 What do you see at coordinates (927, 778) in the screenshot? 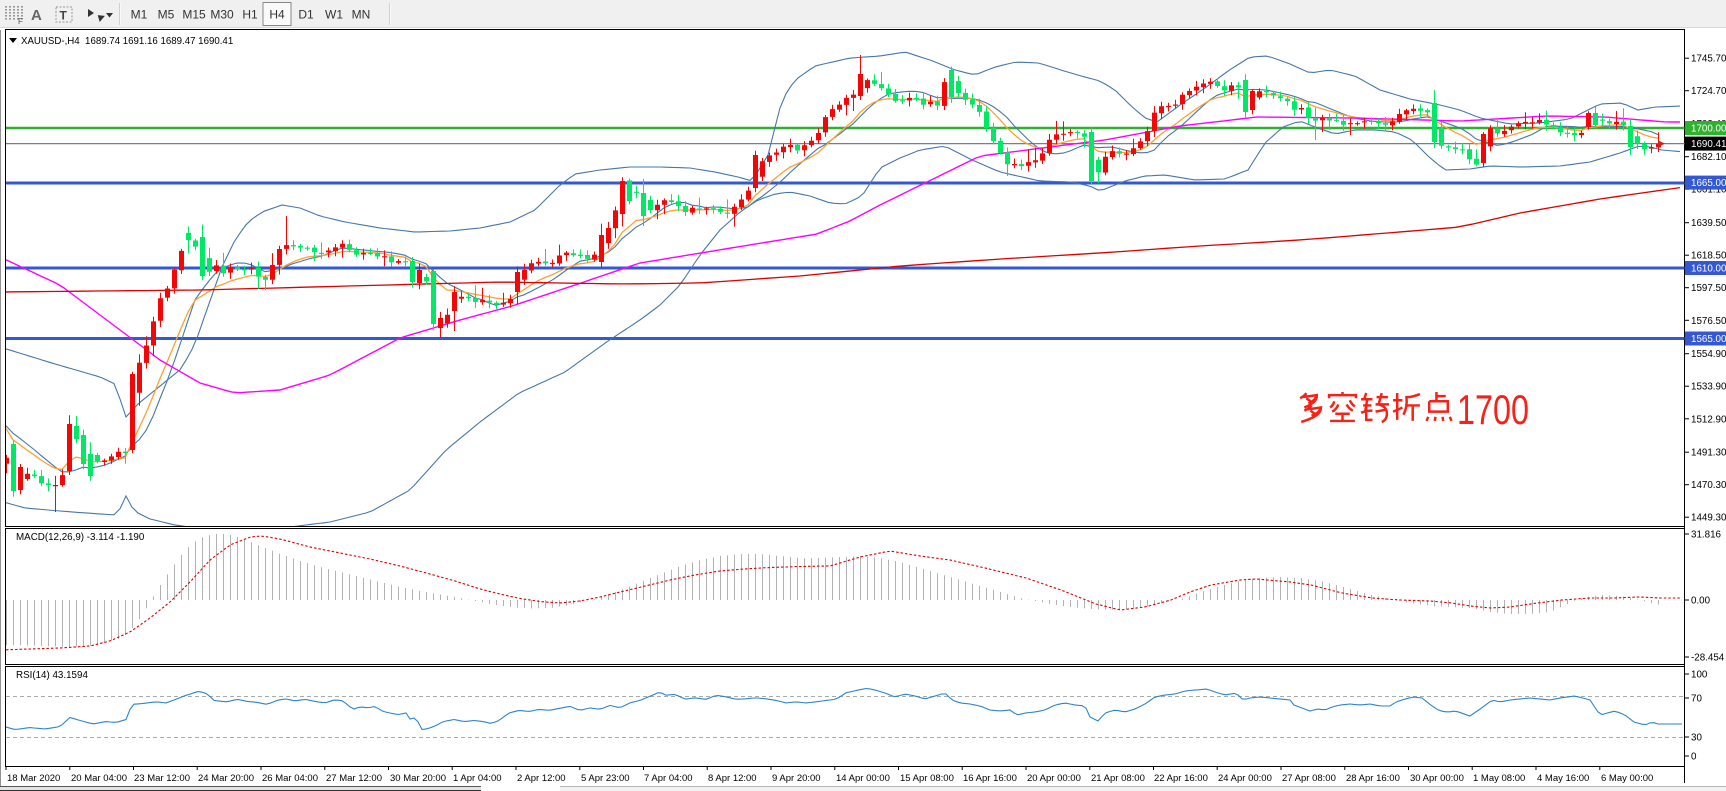
I see `svg-text: 15 Apr 08:00` at bounding box center [927, 778].